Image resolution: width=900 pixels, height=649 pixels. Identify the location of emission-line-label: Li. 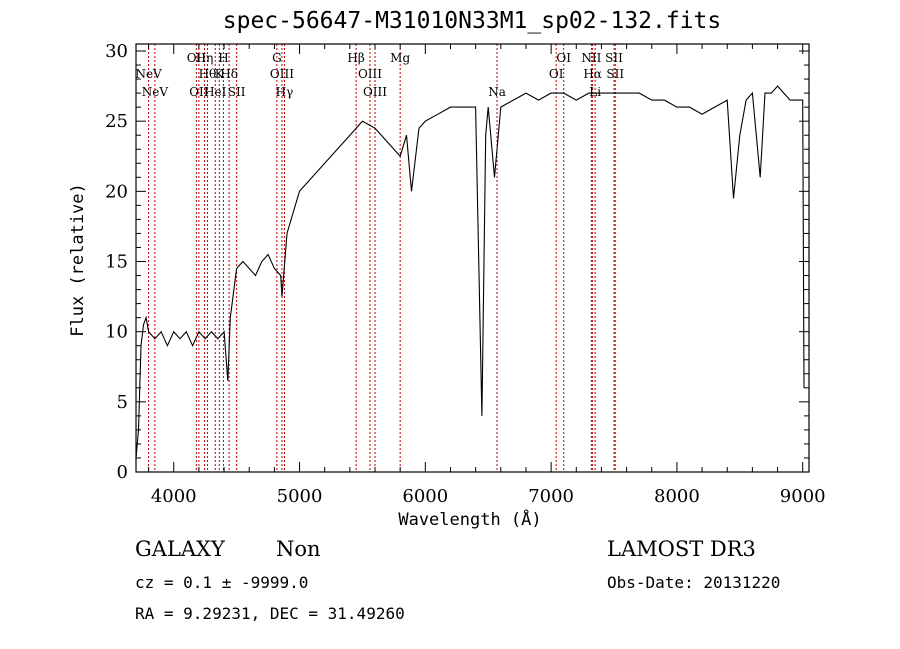
(595, 92).